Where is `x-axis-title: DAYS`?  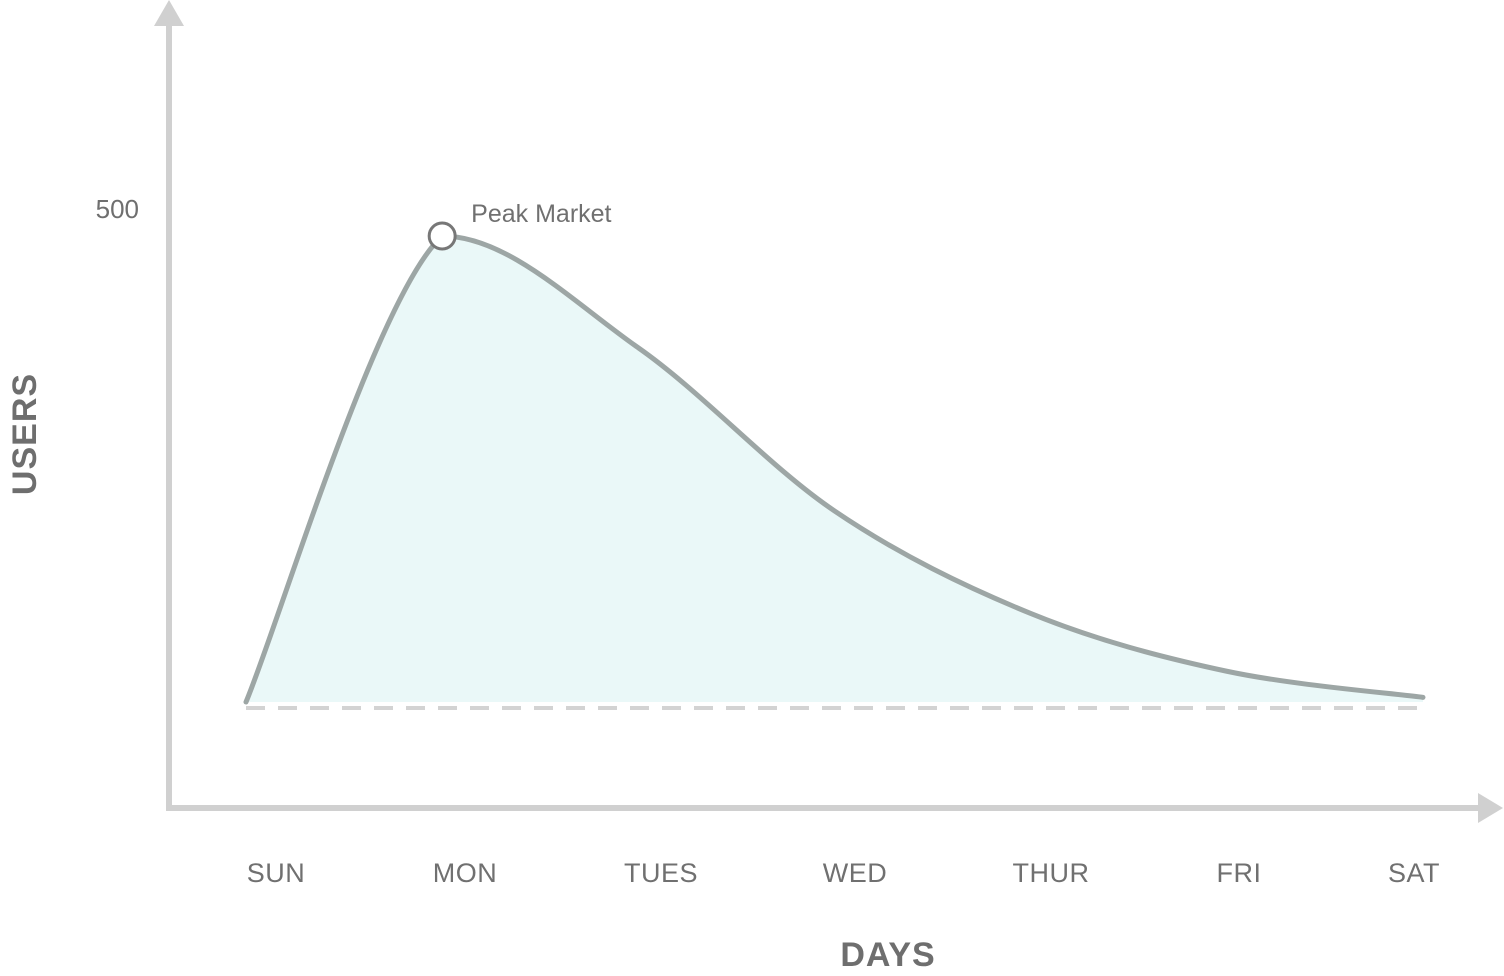
x-axis-title: DAYS is located at coordinates (887, 955).